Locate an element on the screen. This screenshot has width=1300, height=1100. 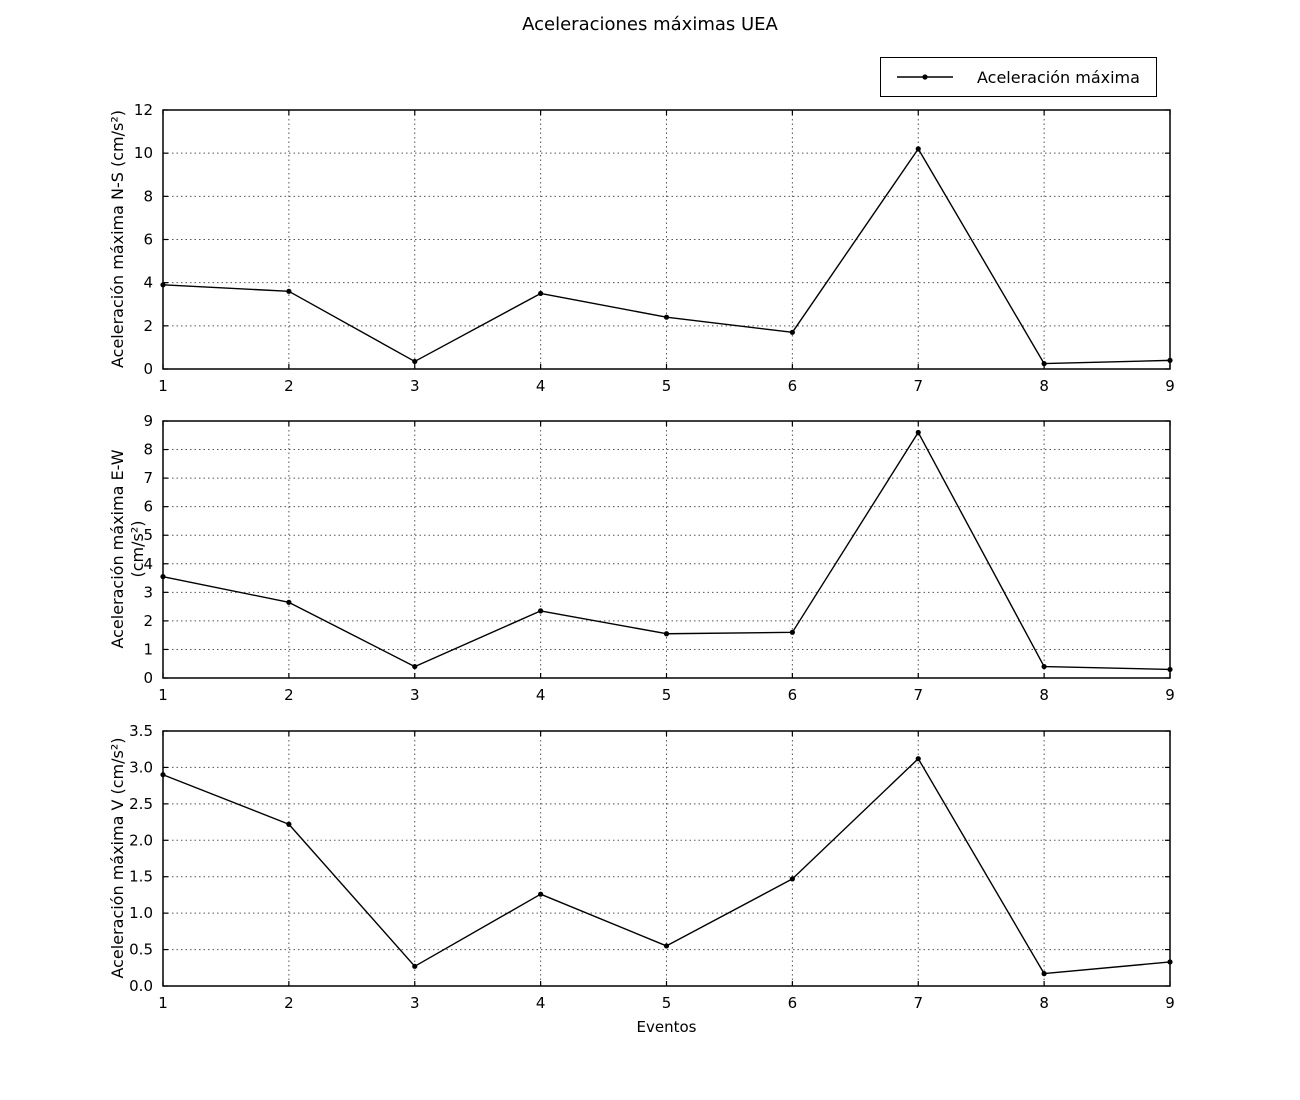
y-tick-label: 1.0 is located at coordinates (141, 913).